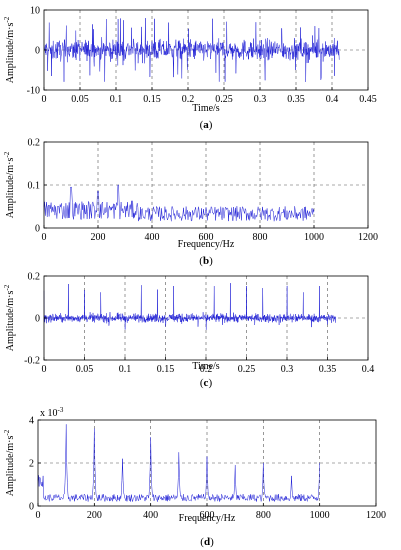 Image resolution: width=401 pixels, height=550 pixels. Describe the element at coordinates (34, 186) in the screenshot. I see `y-tick-label: 0.1` at that location.